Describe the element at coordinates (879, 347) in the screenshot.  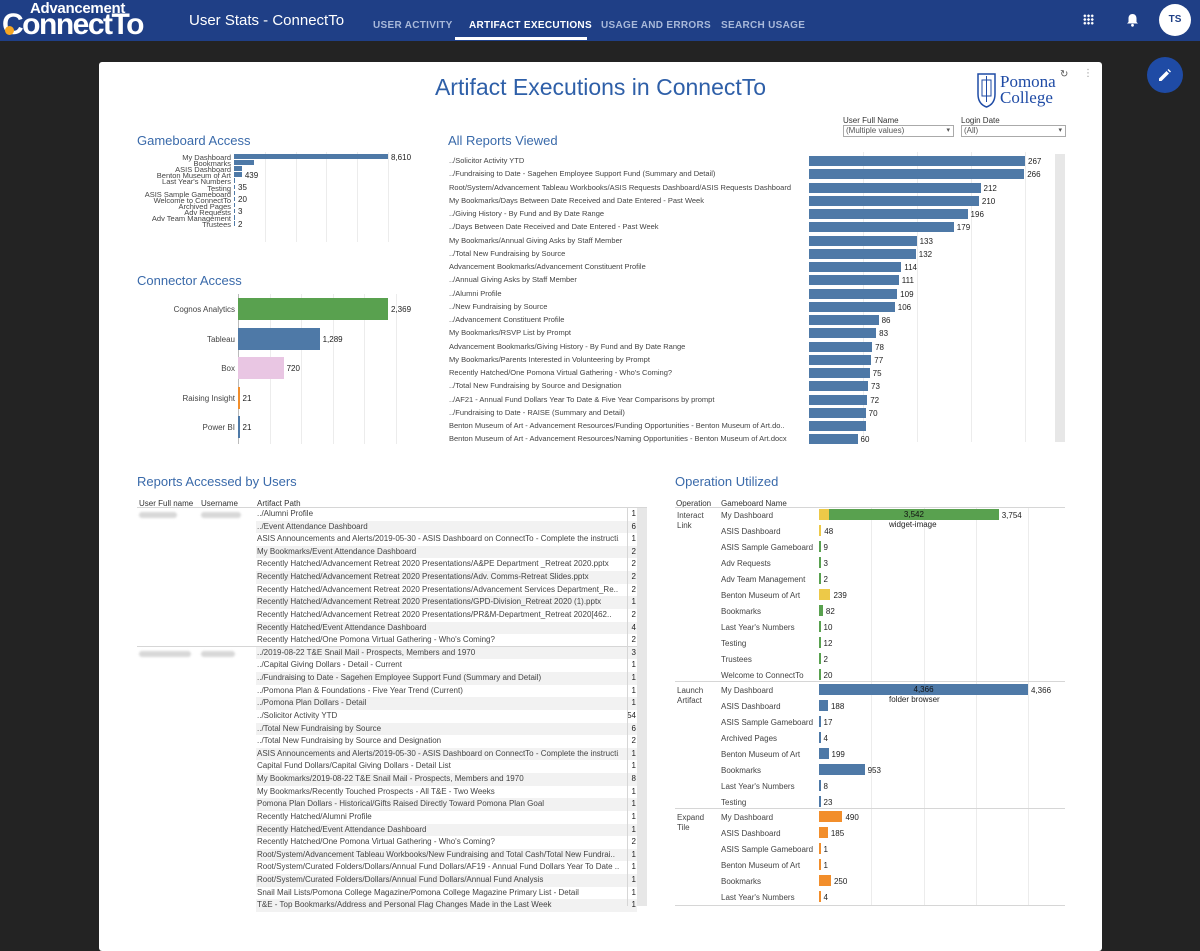
I see `report-value-label: 78` at that location.